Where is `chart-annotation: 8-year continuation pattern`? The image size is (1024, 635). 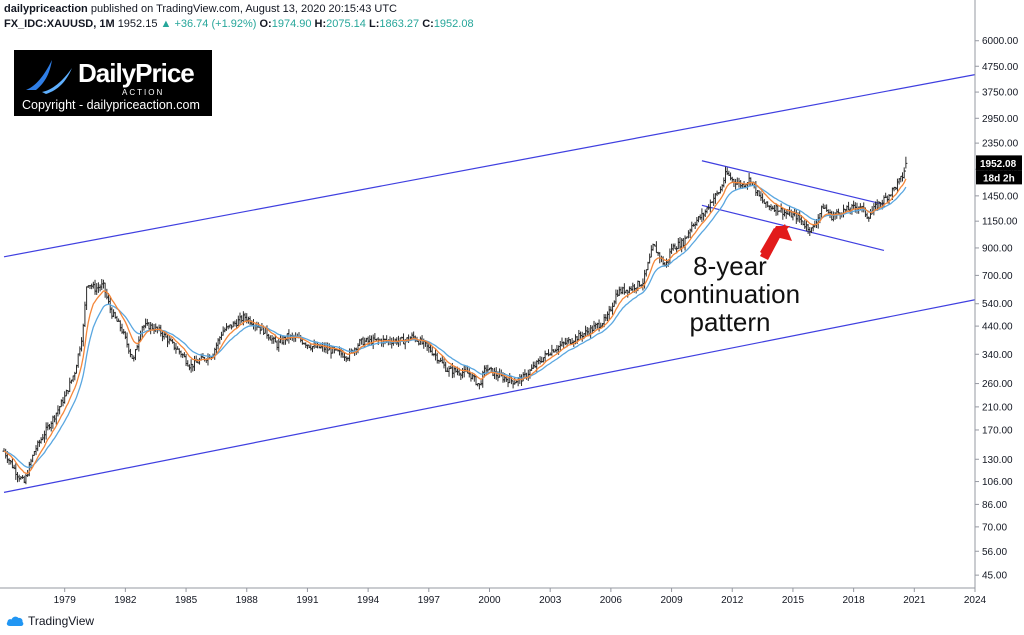 chart-annotation: 8-year continuation pattern is located at coordinates (730, 294).